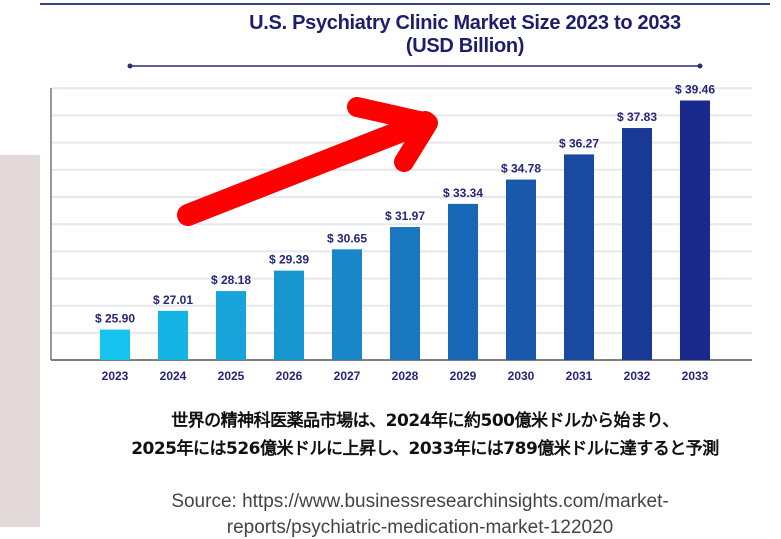 This screenshot has height=539, width=781. What do you see at coordinates (231, 376) in the screenshot?
I see `x-tick-label: 2025` at bounding box center [231, 376].